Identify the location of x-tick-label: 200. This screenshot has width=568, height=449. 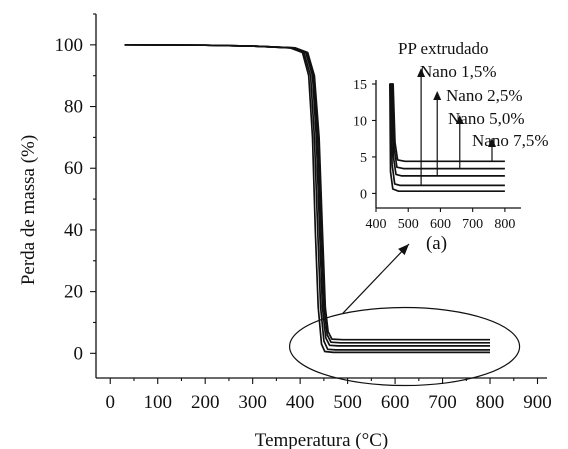
(205, 402).